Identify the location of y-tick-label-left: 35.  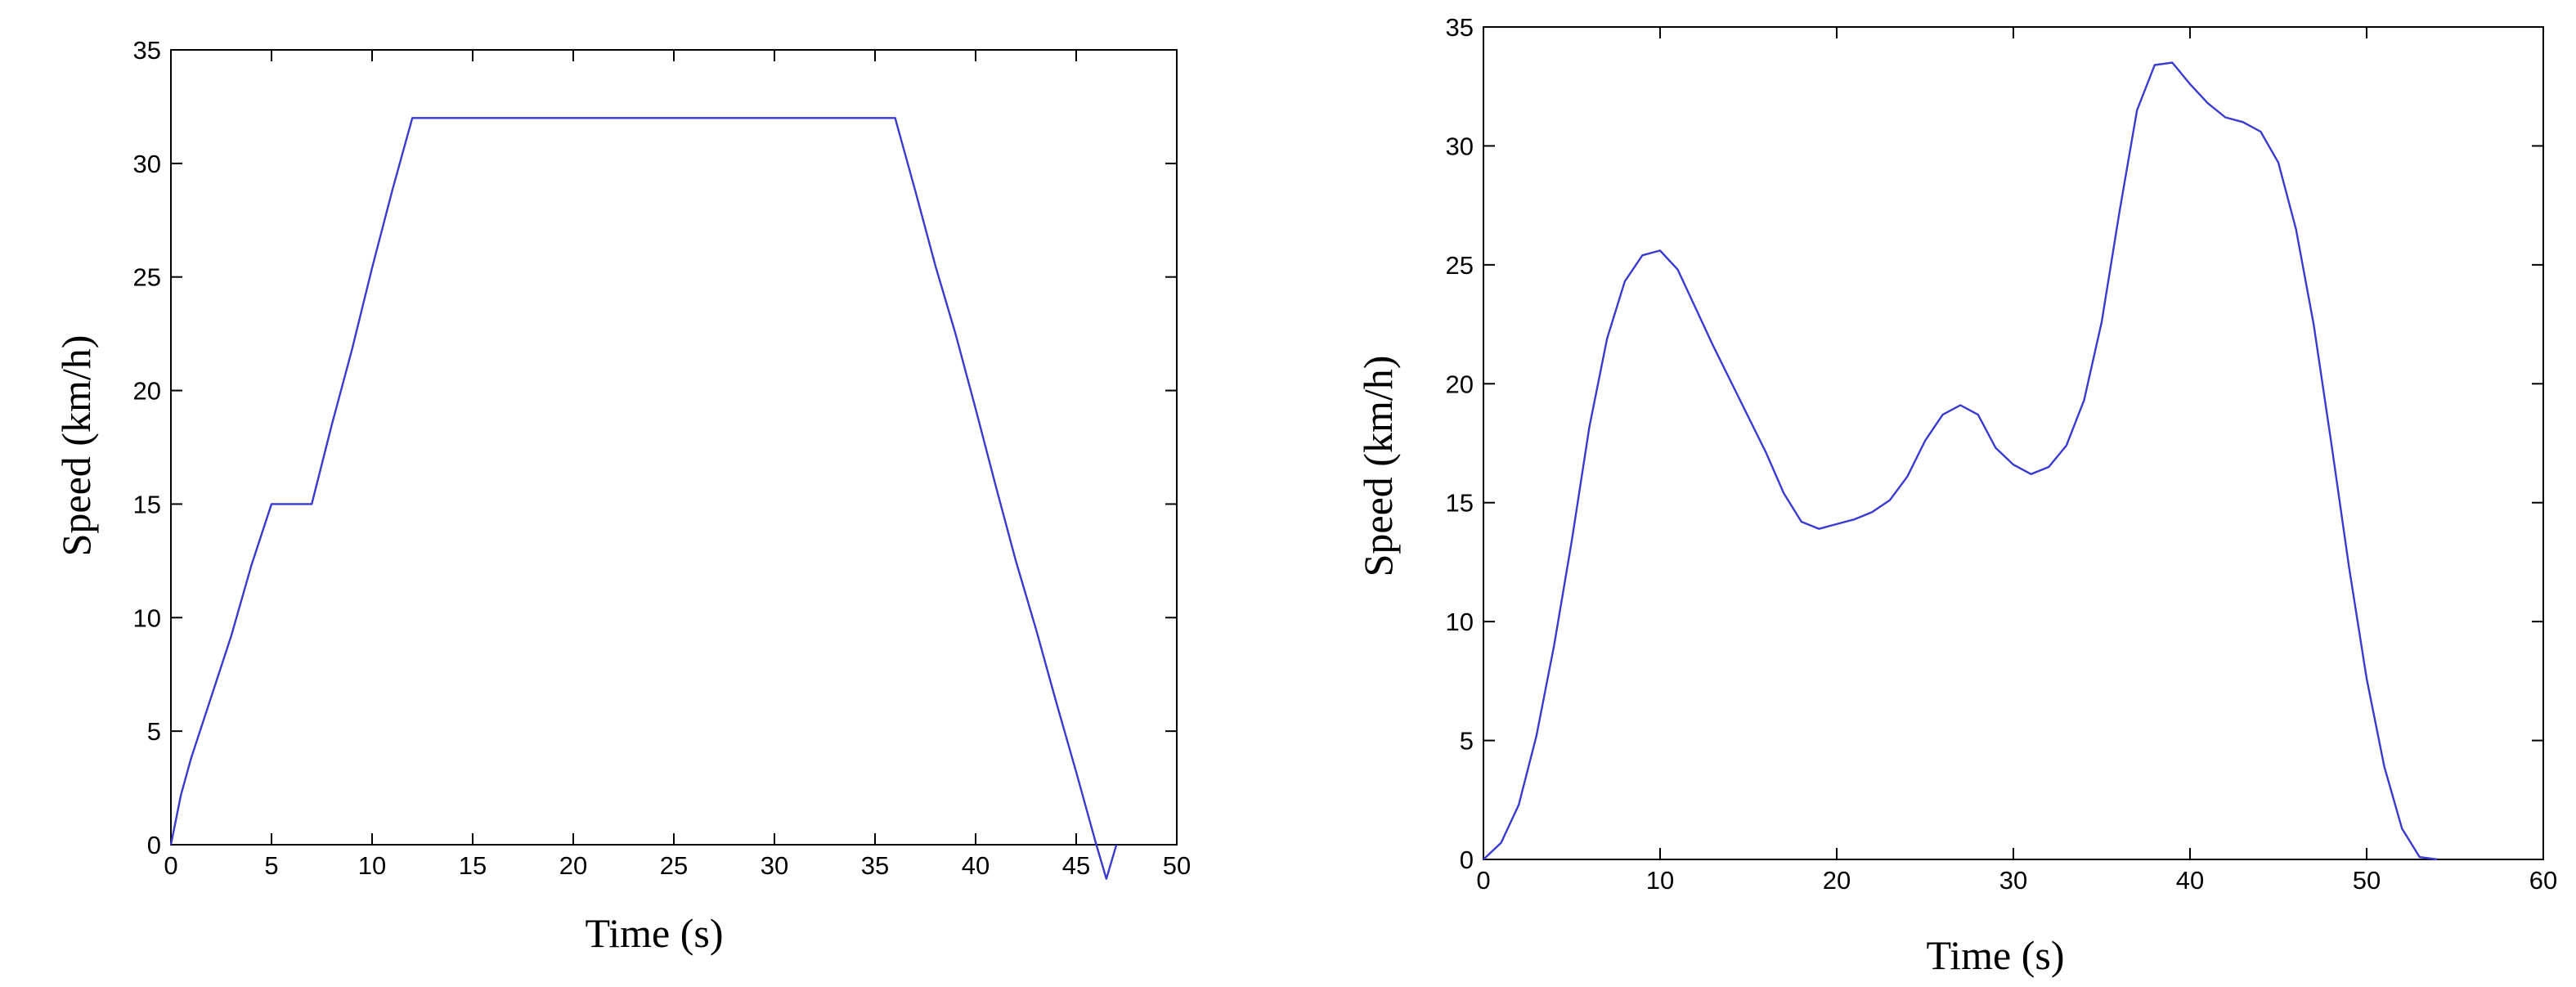
(147, 50).